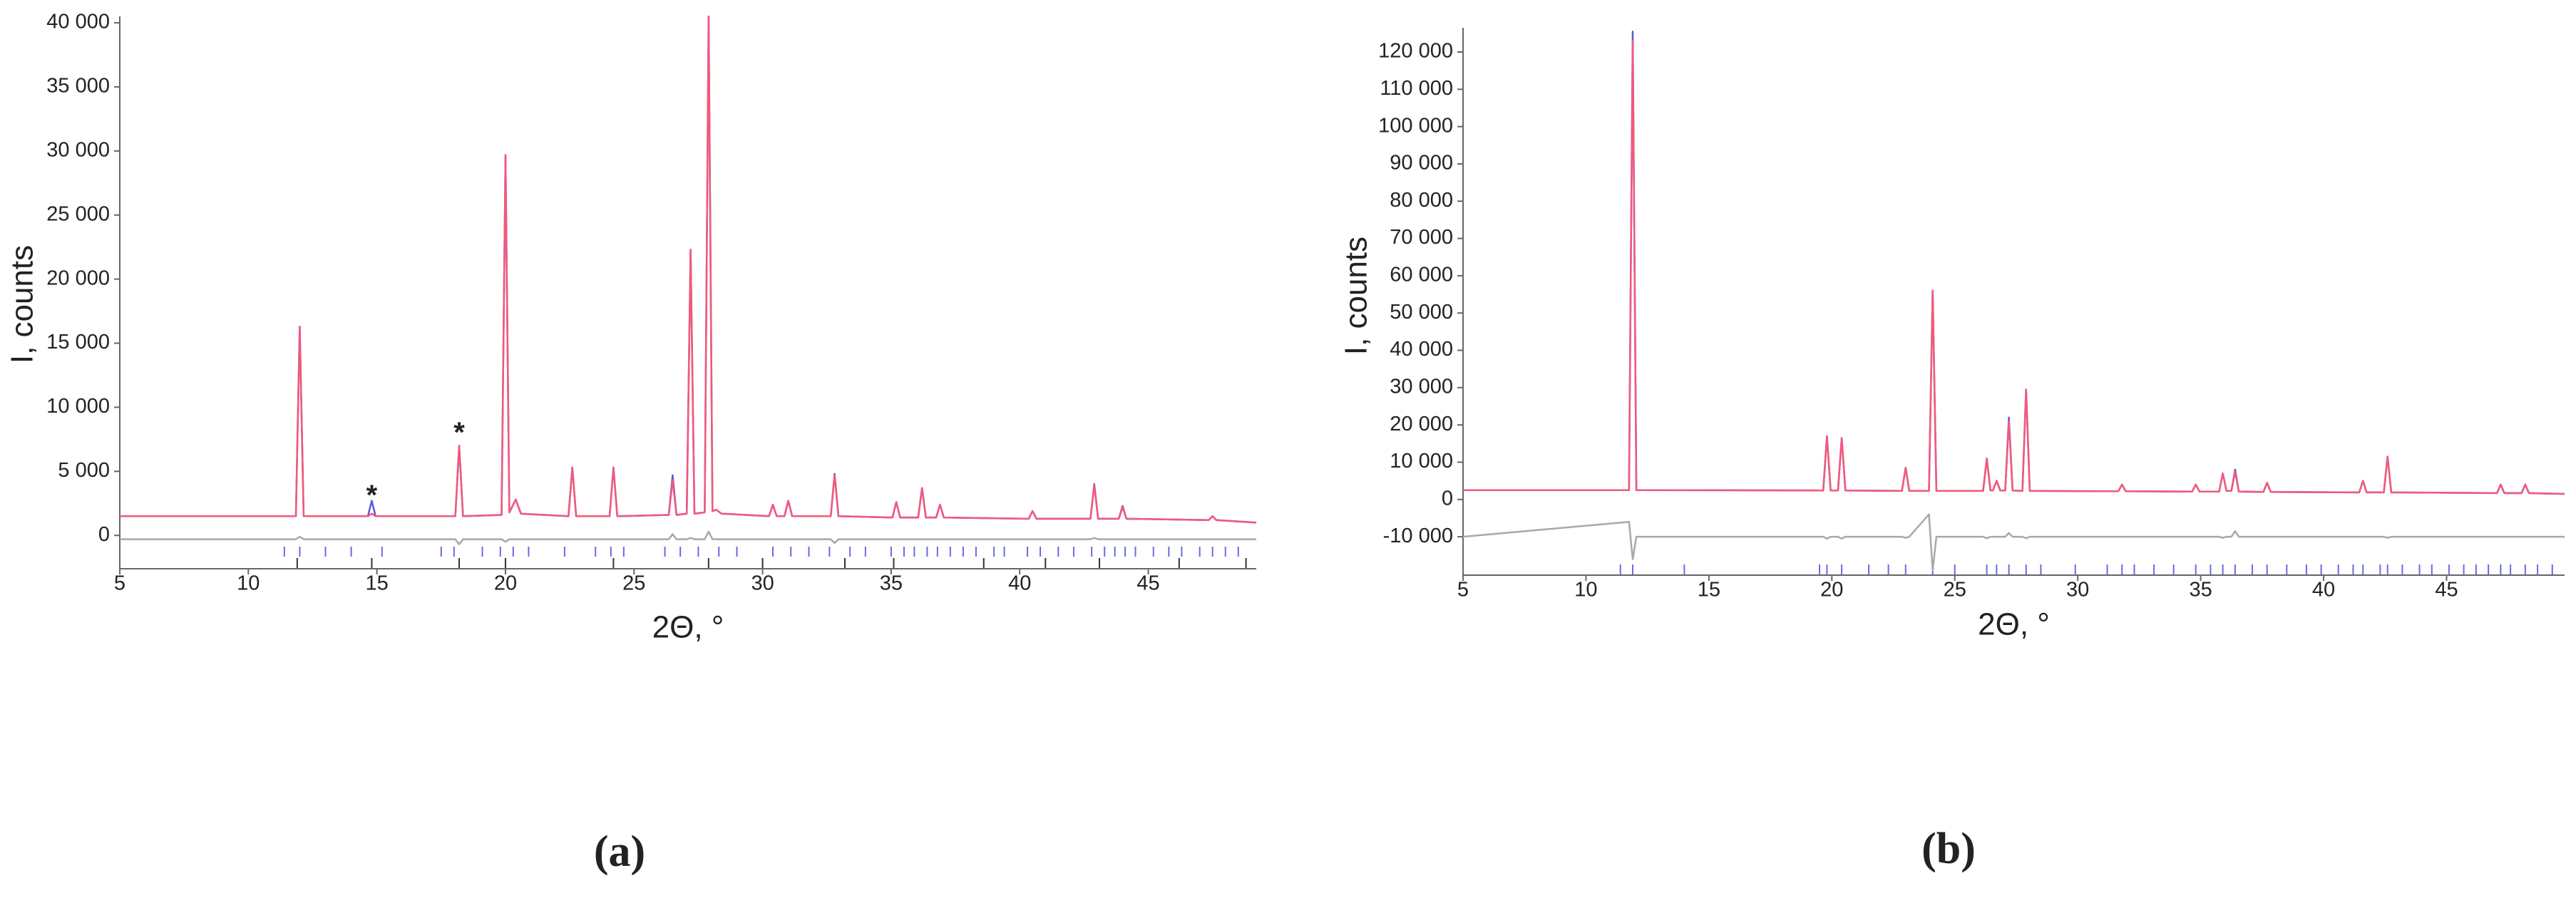 Image resolution: width=2576 pixels, height=903 pixels. I want to click on y-tick-label: 110 000, so click(1416, 88).